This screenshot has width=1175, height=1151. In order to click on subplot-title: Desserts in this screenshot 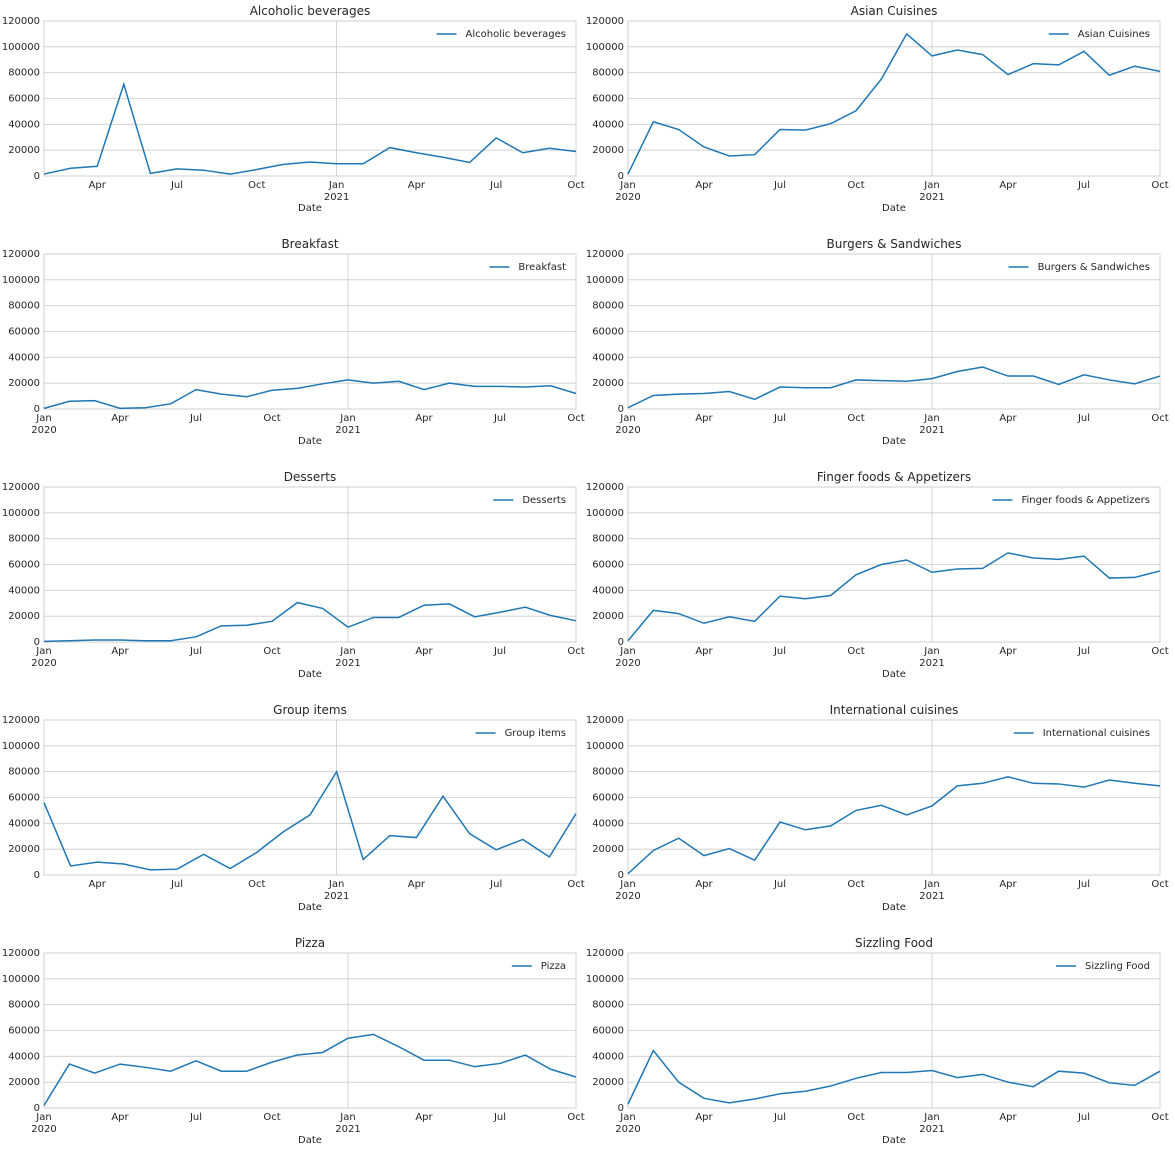, I will do `click(310, 477)`.